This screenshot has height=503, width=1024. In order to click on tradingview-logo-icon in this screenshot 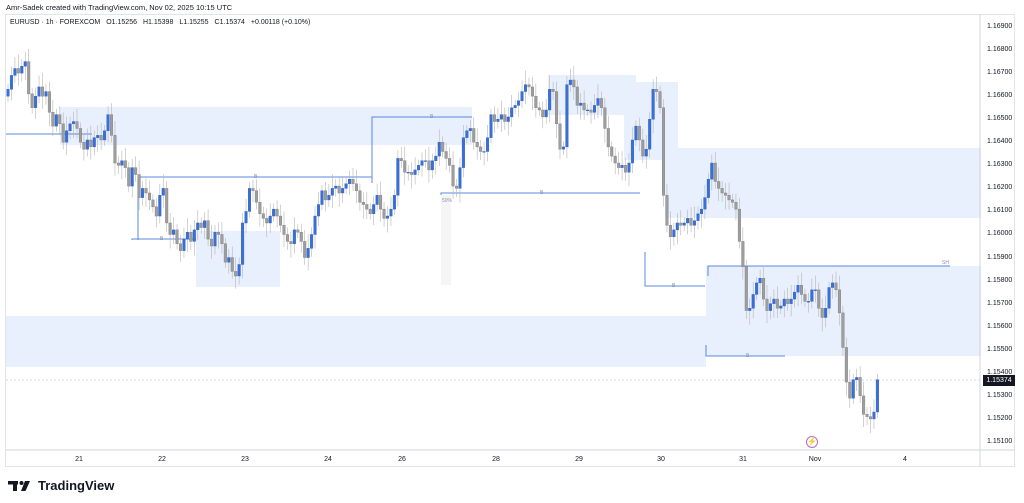, I will do `click(19, 485)`.